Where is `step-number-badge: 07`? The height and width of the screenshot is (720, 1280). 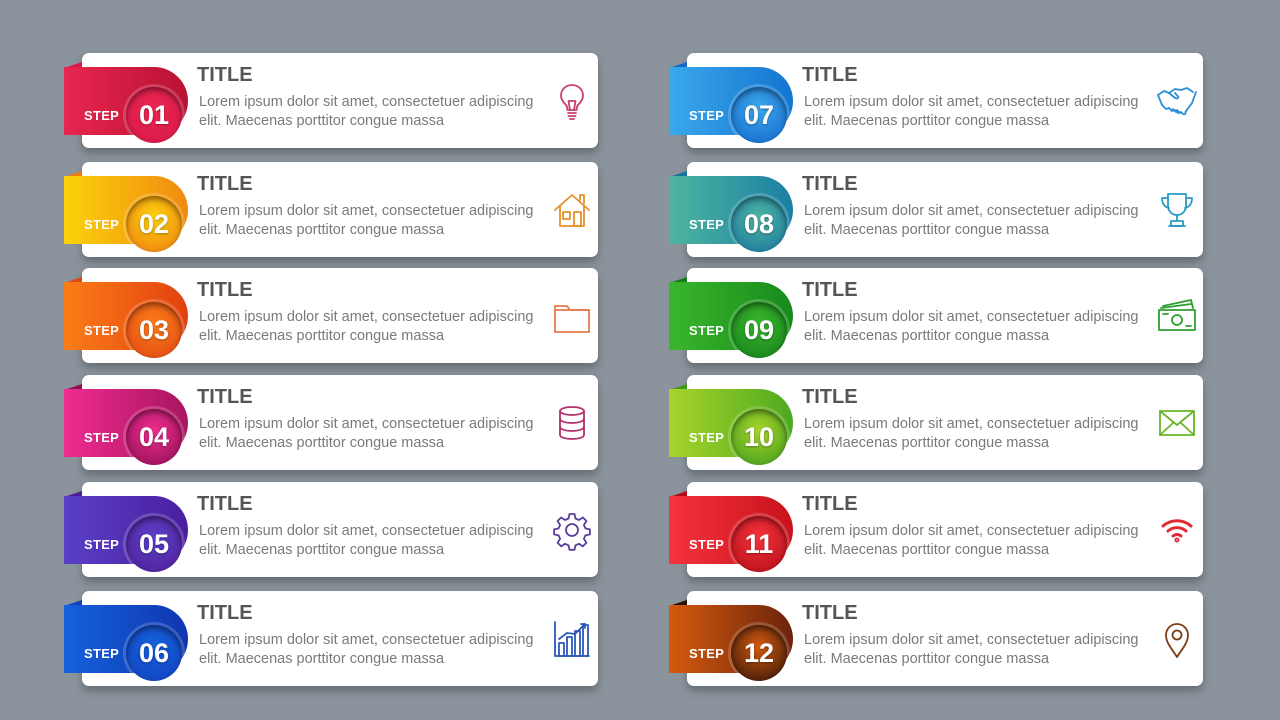 step-number-badge: 07 is located at coordinates (759, 115).